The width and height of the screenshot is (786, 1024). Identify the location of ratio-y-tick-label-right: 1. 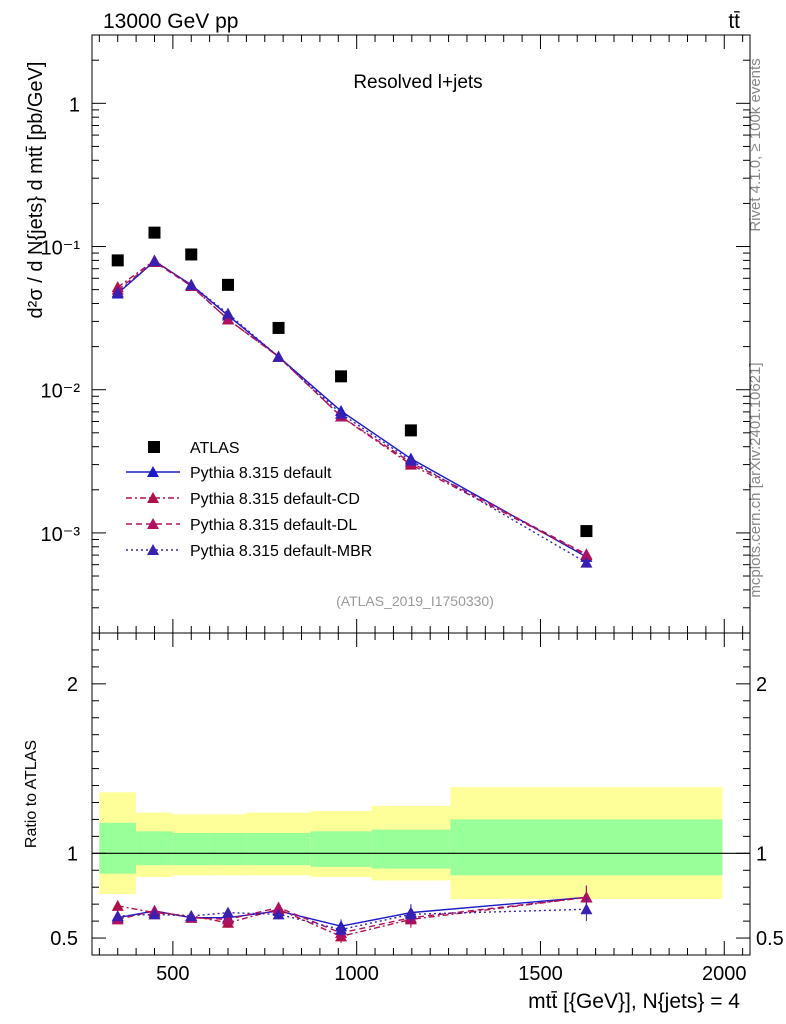
(761, 854).